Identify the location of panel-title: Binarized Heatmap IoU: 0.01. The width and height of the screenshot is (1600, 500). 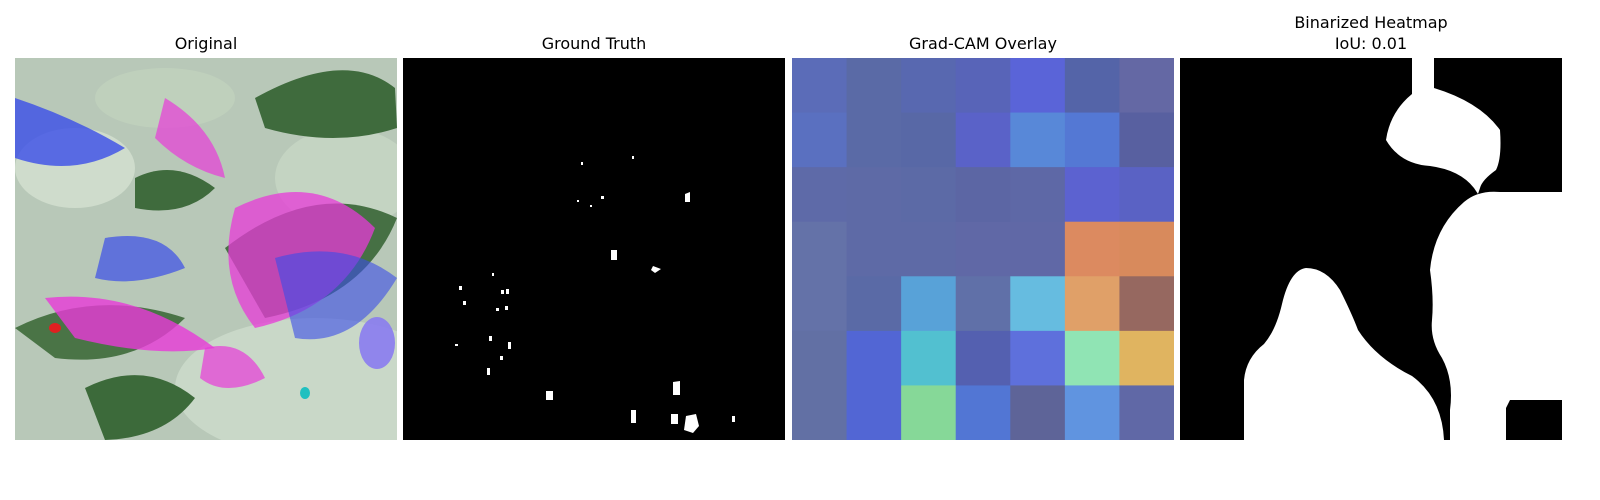
(1371, 33).